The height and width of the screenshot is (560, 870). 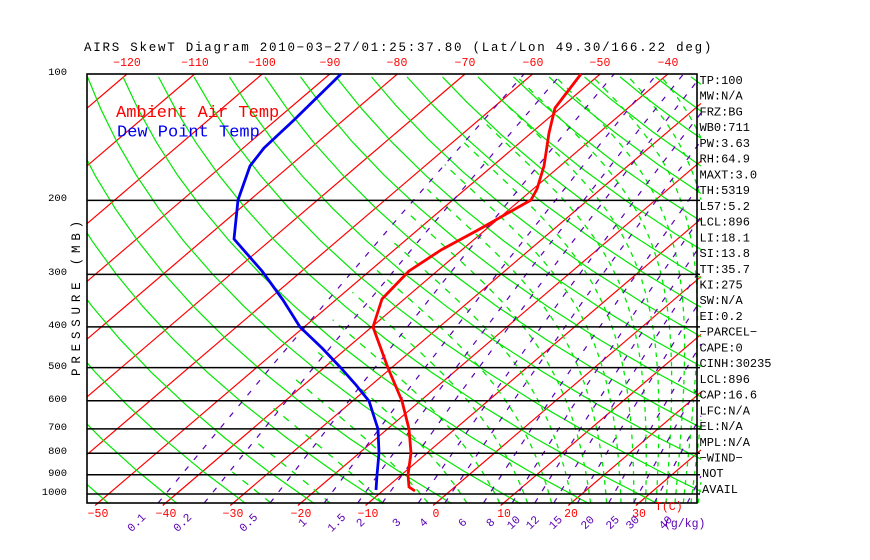 What do you see at coordinates (54, 493) in the screenshot?
I see `svg-text: 1000` at bounding box center [54, 493].